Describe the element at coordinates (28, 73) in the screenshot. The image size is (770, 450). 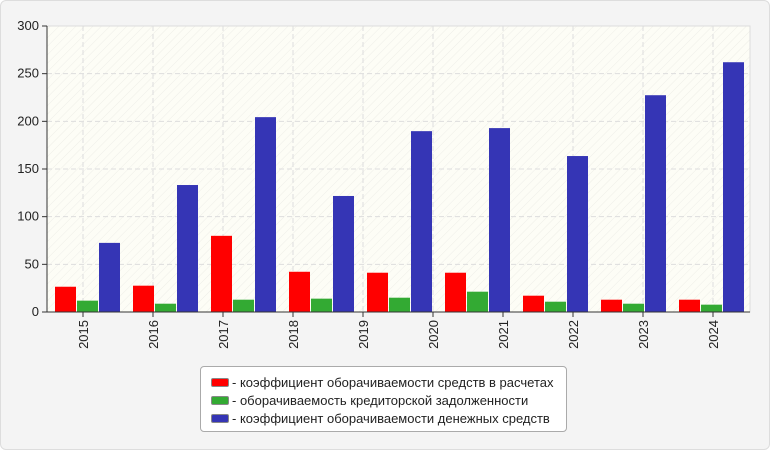
I see `y-tick-label: 250` at that location.